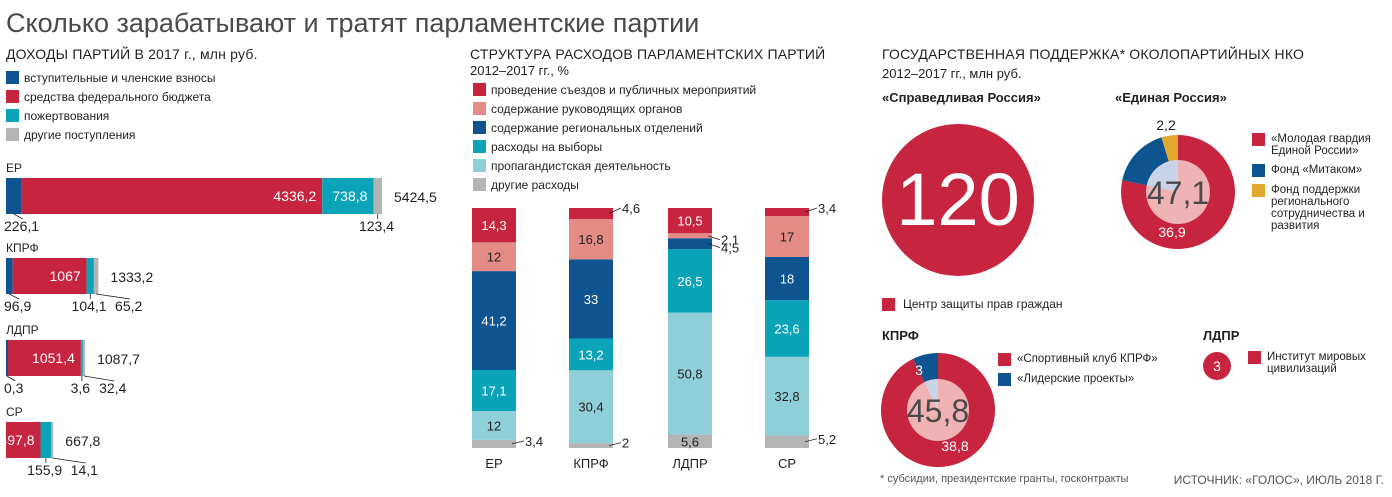 The height and width of the screenshot is (497, 1392). What do you see at coordinates (631, 208) in the screenshot?
I see `expense-value-label: 4,6` at bounding box center [631, 208].